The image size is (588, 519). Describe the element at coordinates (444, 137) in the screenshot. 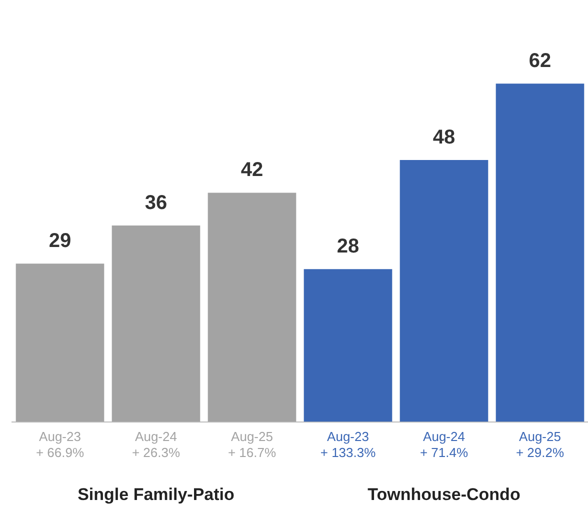

I see `data-label: 48` at that location.